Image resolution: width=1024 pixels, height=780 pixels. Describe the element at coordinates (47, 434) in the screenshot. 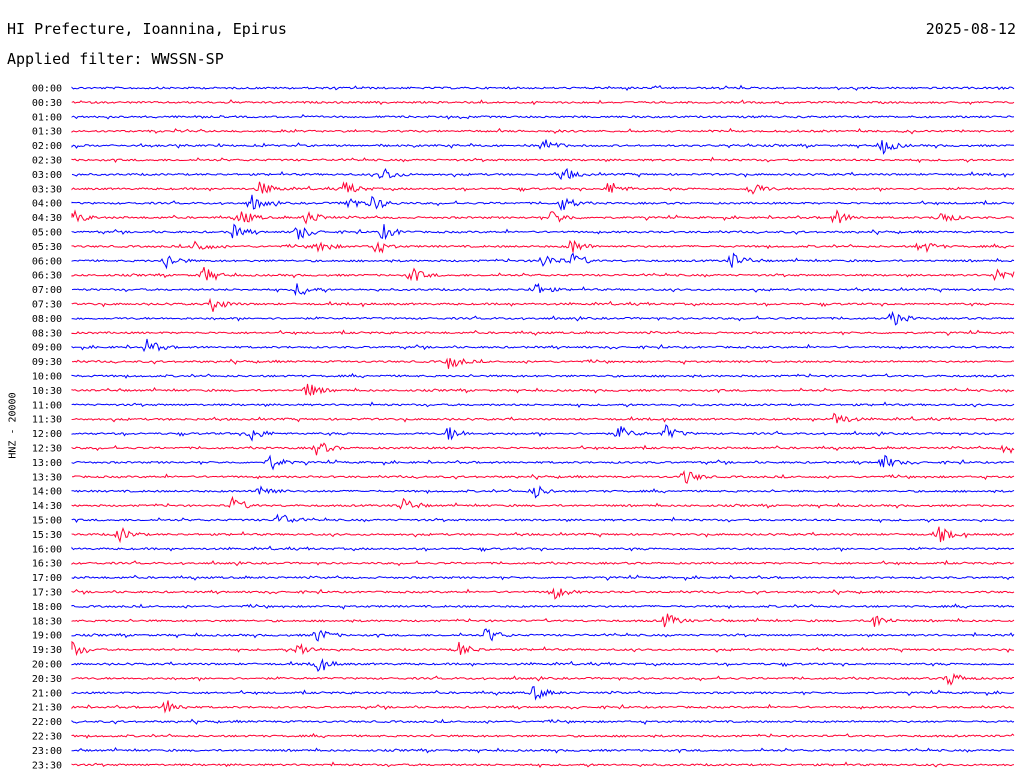

I see `trace-time-label: 12:00` at that location.